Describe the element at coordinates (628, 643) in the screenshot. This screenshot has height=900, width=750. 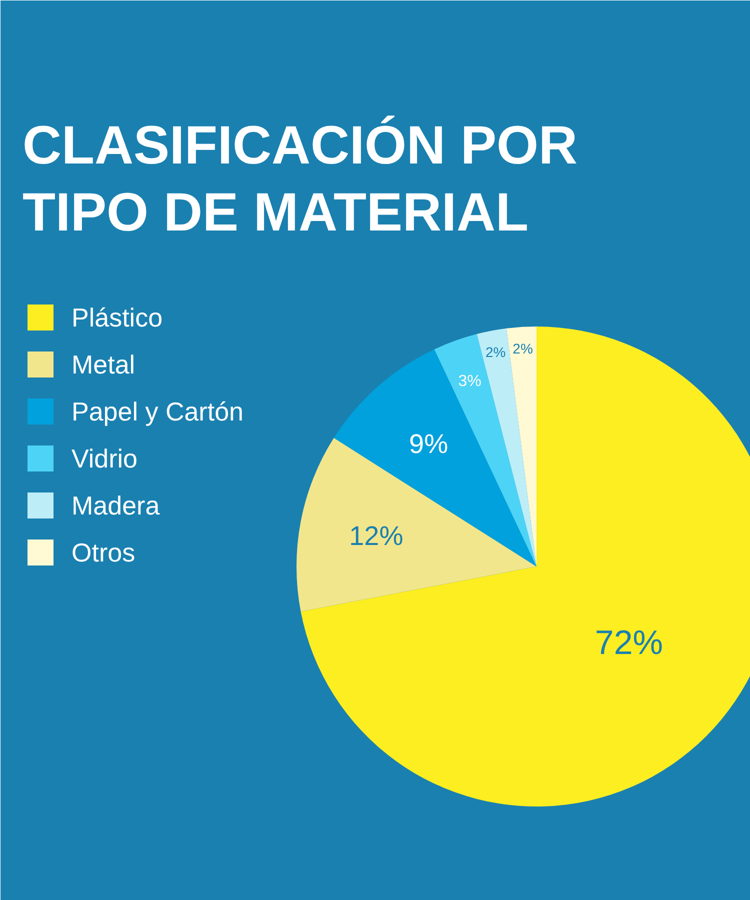
I see `data-label: 72%` at that location.